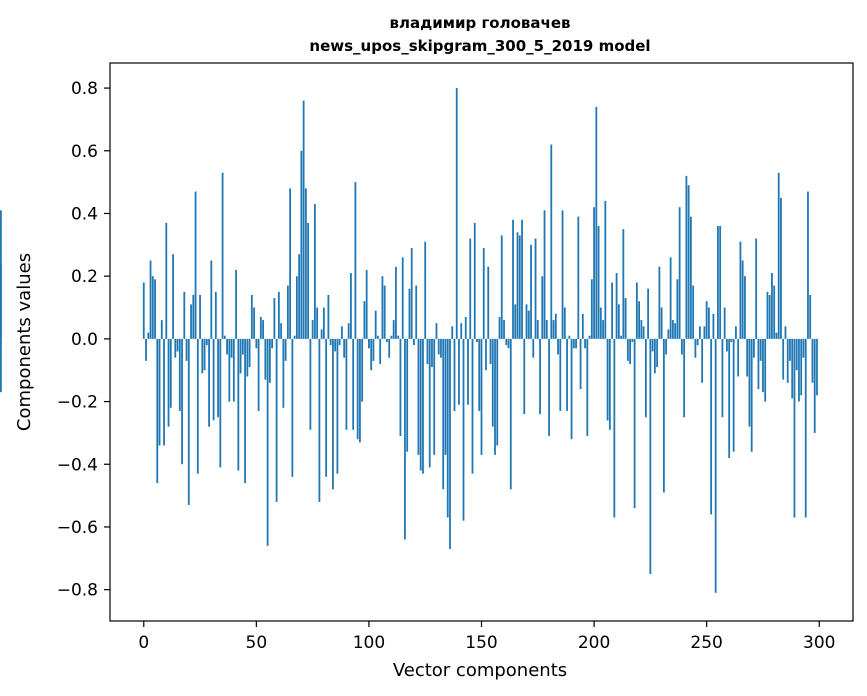 The width and height of the screenshot is (867, 696). I want to click on x-axis: 0 50 100 150 200 250 300, so click(486, 637).